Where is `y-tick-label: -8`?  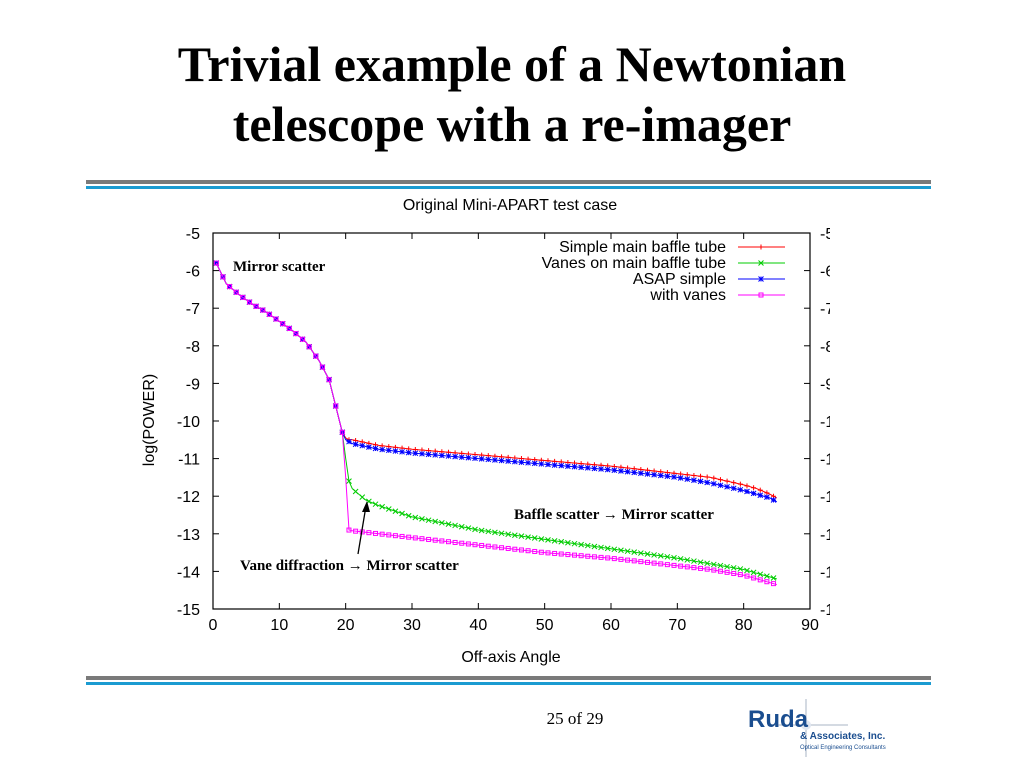 y-tick-label: -8 is located at coordinates (193, 347).